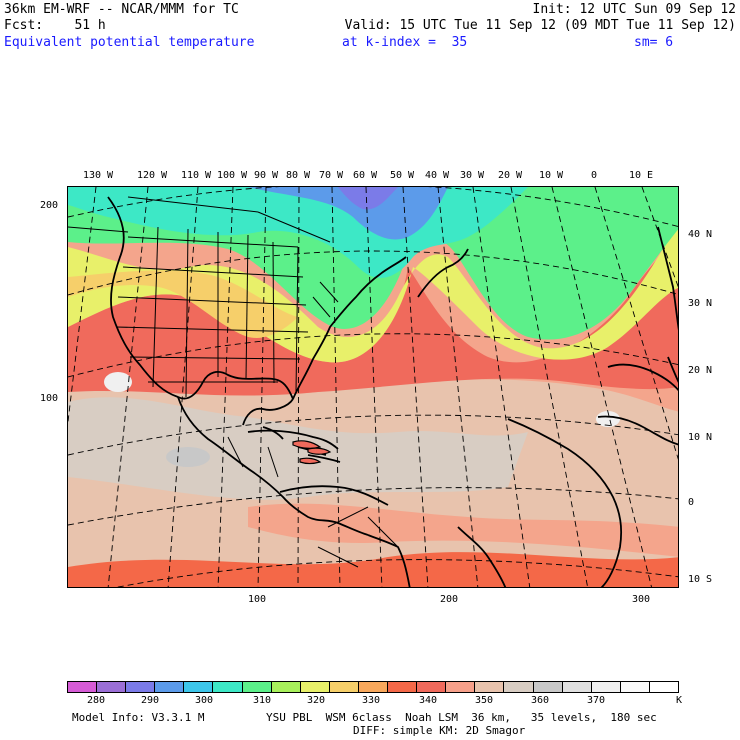 The image size is (740, 740). I want to click on colorbar-label: 310, so click(262, 700).